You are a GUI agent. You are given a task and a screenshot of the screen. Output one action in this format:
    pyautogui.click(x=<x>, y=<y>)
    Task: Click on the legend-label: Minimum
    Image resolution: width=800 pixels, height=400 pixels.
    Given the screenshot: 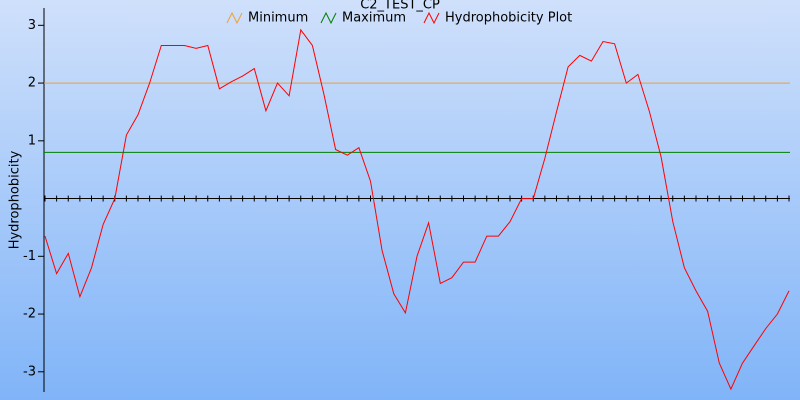 What is the action you would take?
    pyautogui.click(x=278, y=18)
    